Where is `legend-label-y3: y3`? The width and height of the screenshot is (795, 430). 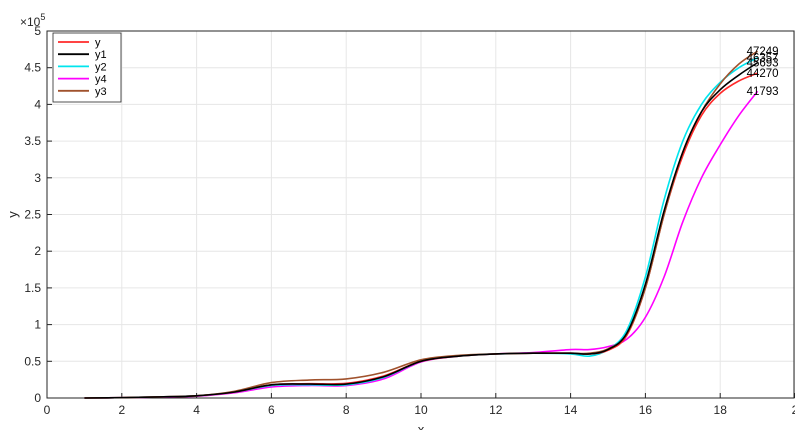 legend-label-y3: y3 is located at coordinates (101, 92).